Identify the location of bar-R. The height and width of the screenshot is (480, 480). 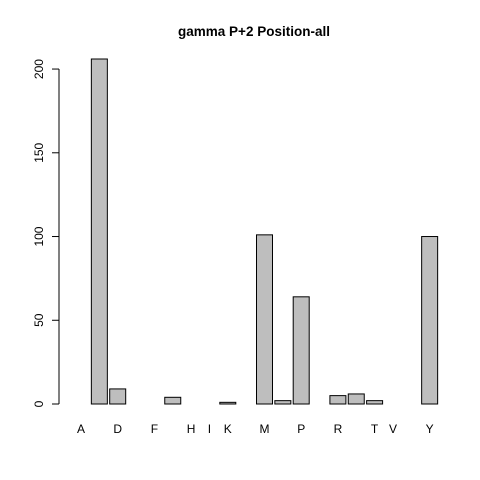
(338, 400).